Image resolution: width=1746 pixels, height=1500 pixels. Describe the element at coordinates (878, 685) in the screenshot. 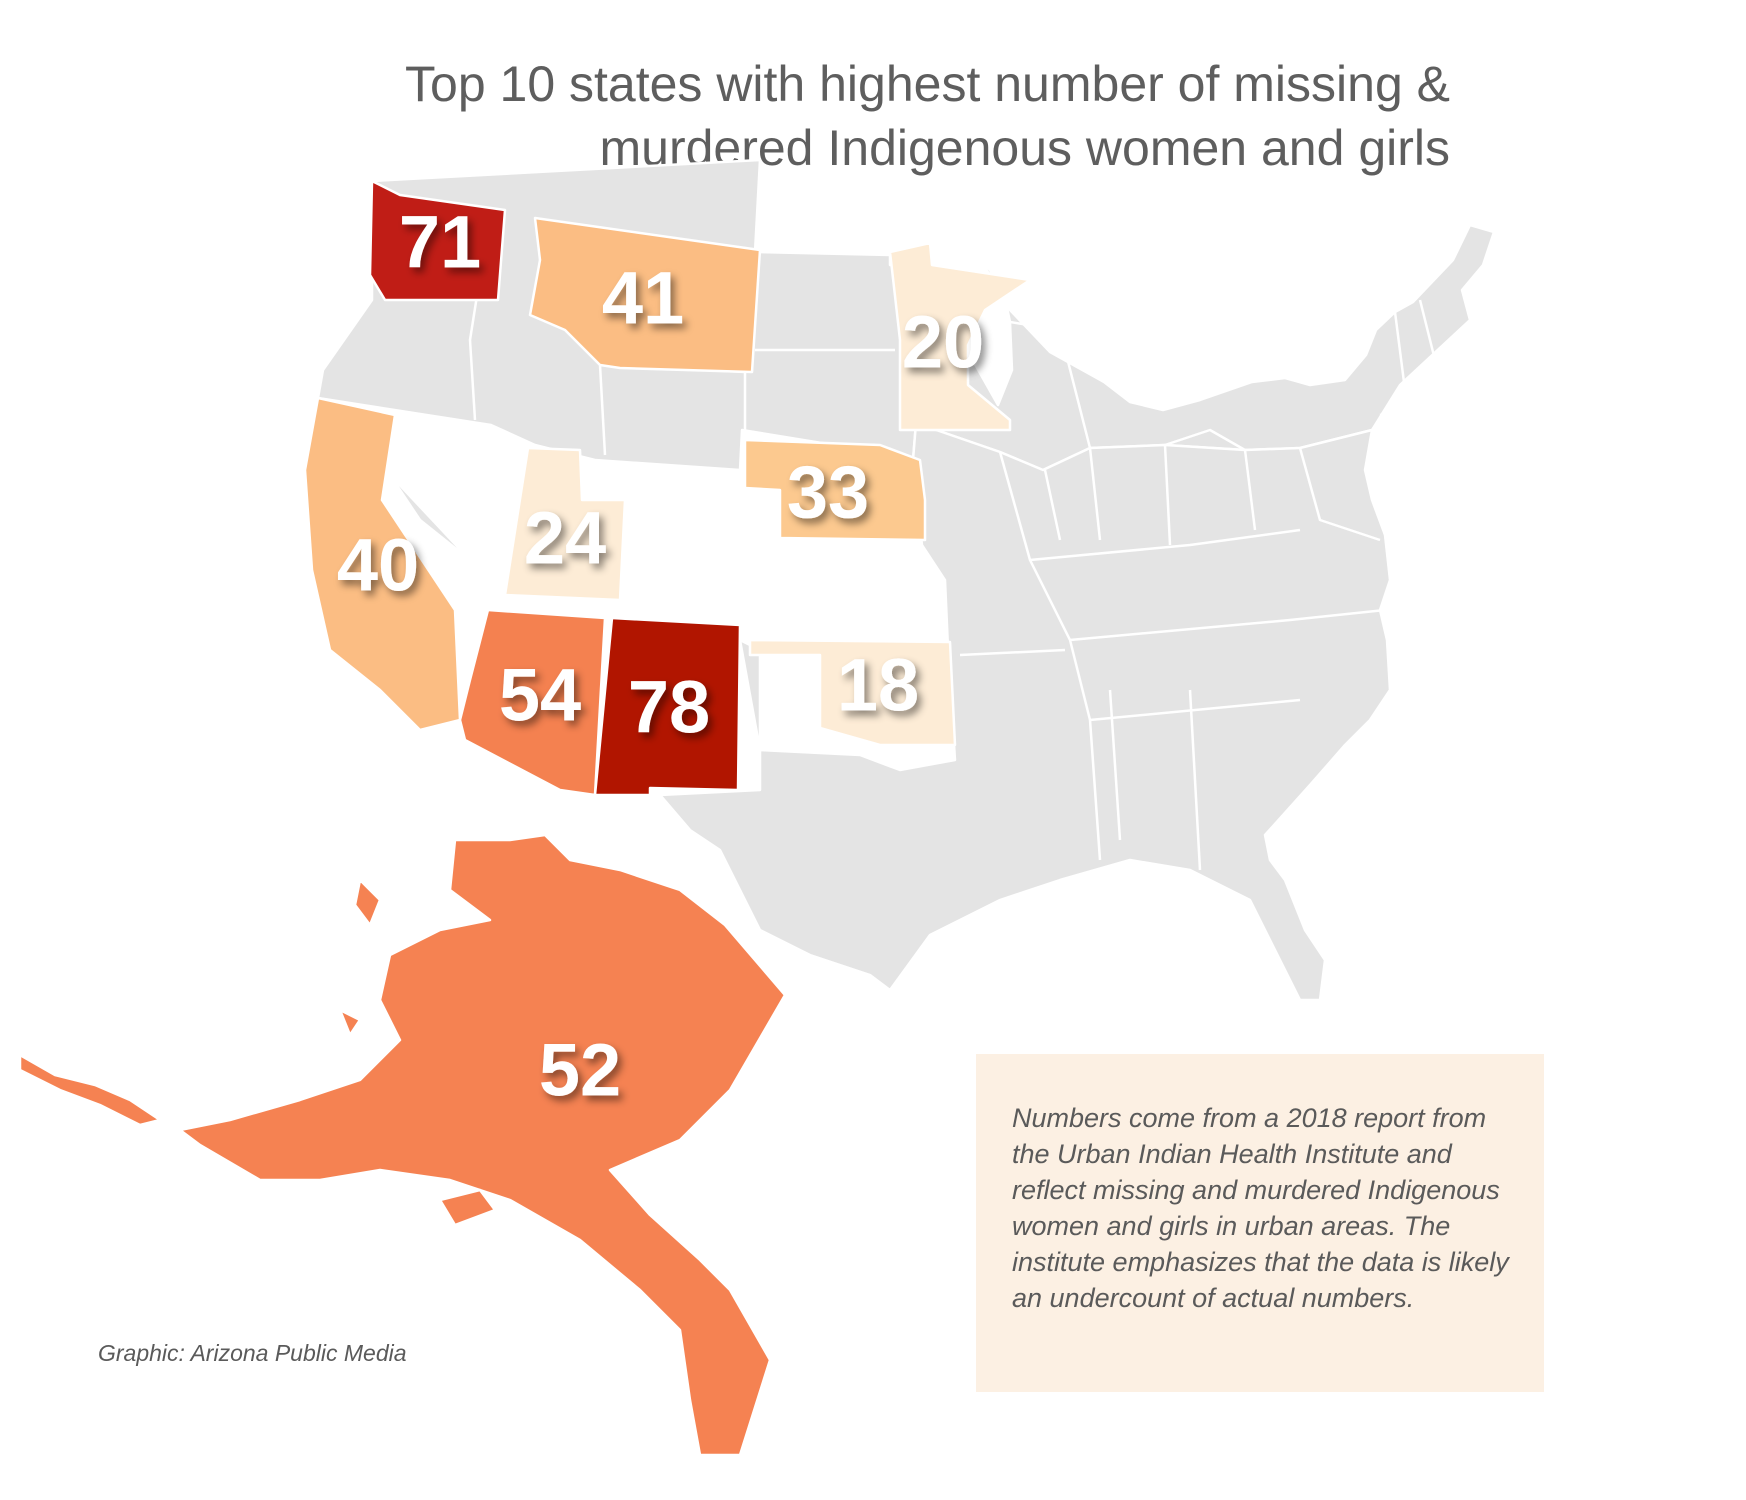

I see `state-label-oklahoma: 18` at that location.